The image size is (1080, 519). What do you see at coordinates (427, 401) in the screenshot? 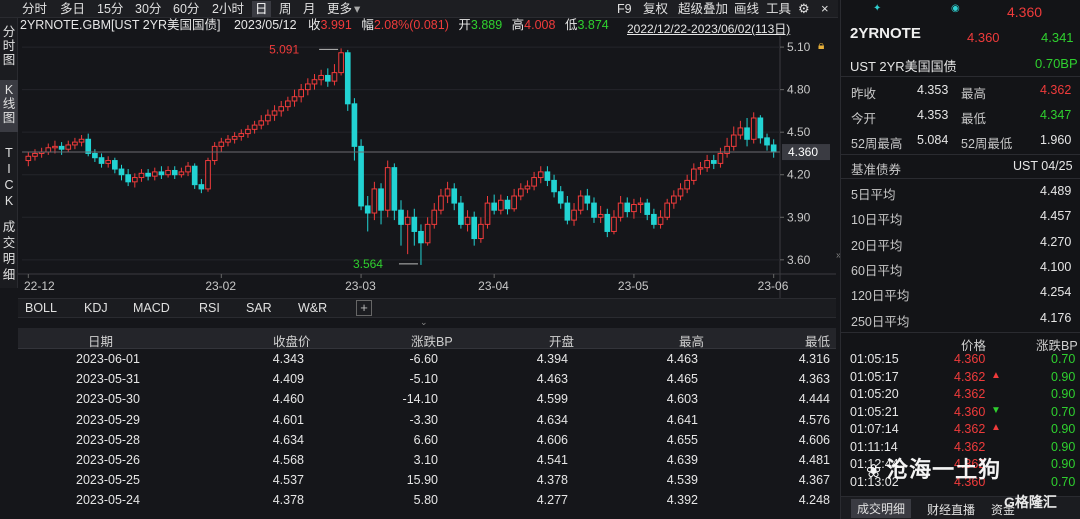
I see `table-row: 2023-05-30 4.460 -14.10 4.599 4.603 4.444` at bounding box center [427, 401].